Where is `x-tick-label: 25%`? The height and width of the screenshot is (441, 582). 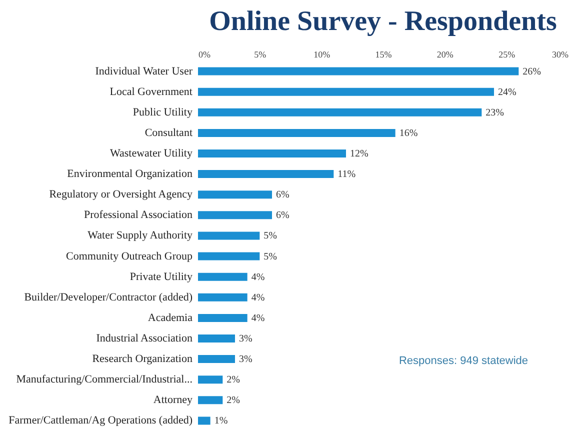
x-tick-label: 25% is located at coordinates (507, 55).